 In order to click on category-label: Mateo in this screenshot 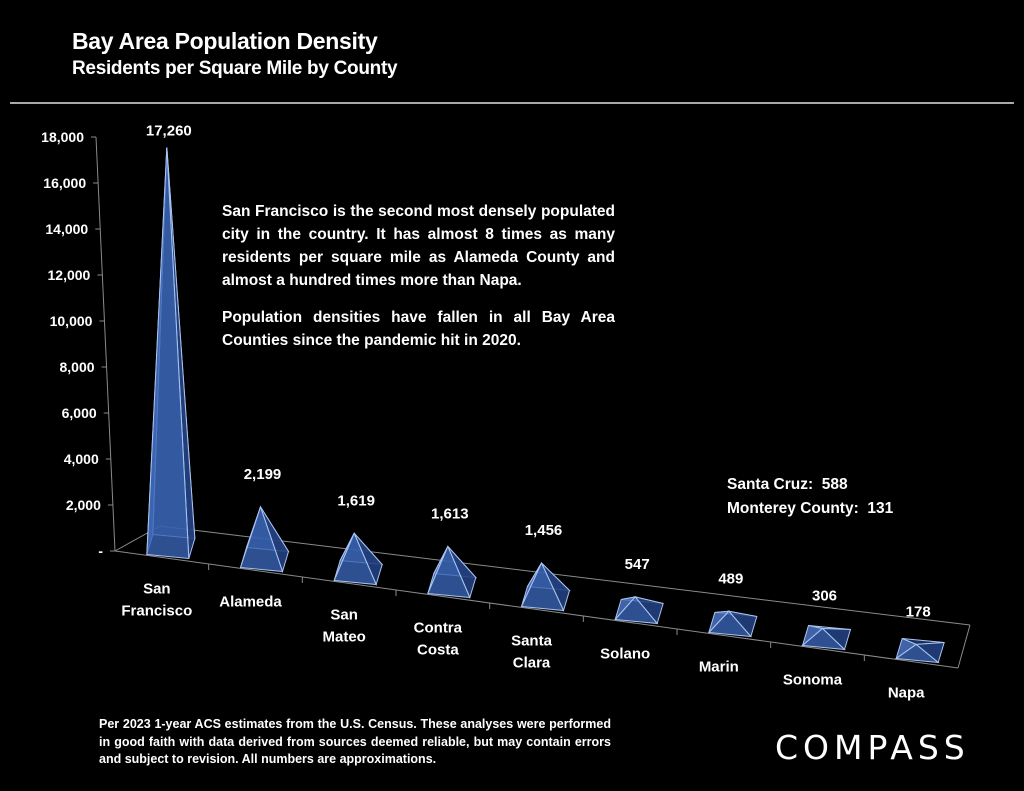, I will do `click(343, 637)`.